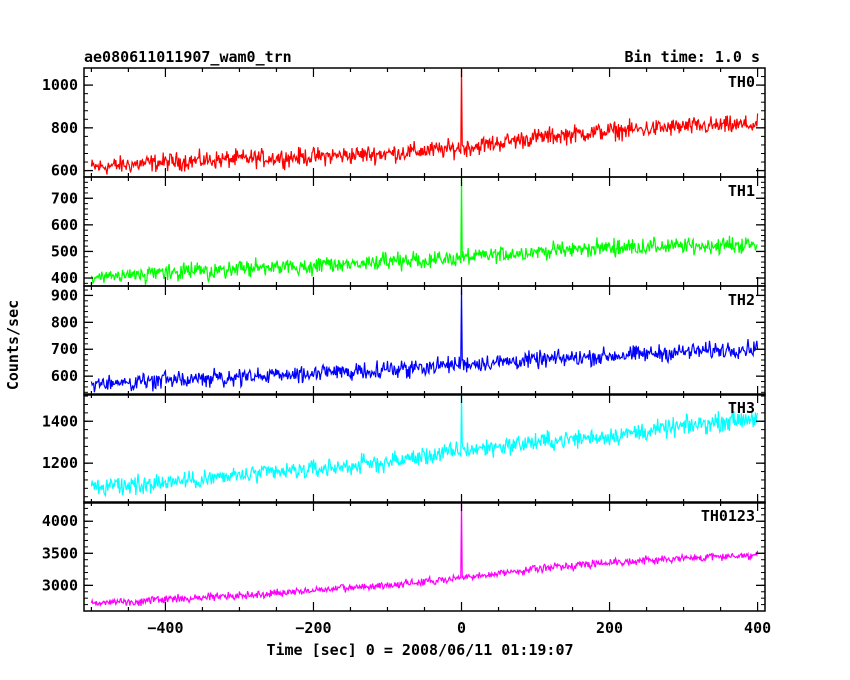  I want to click on panel-th3: 1200 1400 TH3, so click(404, 448).